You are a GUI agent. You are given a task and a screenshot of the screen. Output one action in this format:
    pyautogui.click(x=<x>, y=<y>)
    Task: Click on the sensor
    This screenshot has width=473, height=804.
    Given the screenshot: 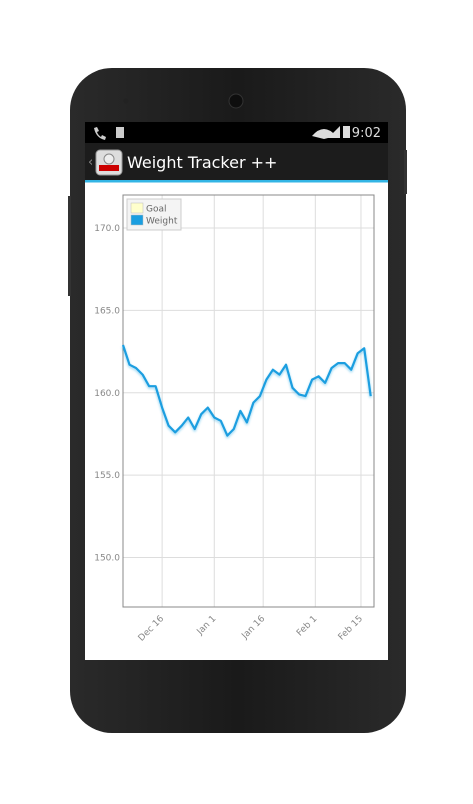 What is the action you would take?
    pyautogui.click(x=126, y=101)
    